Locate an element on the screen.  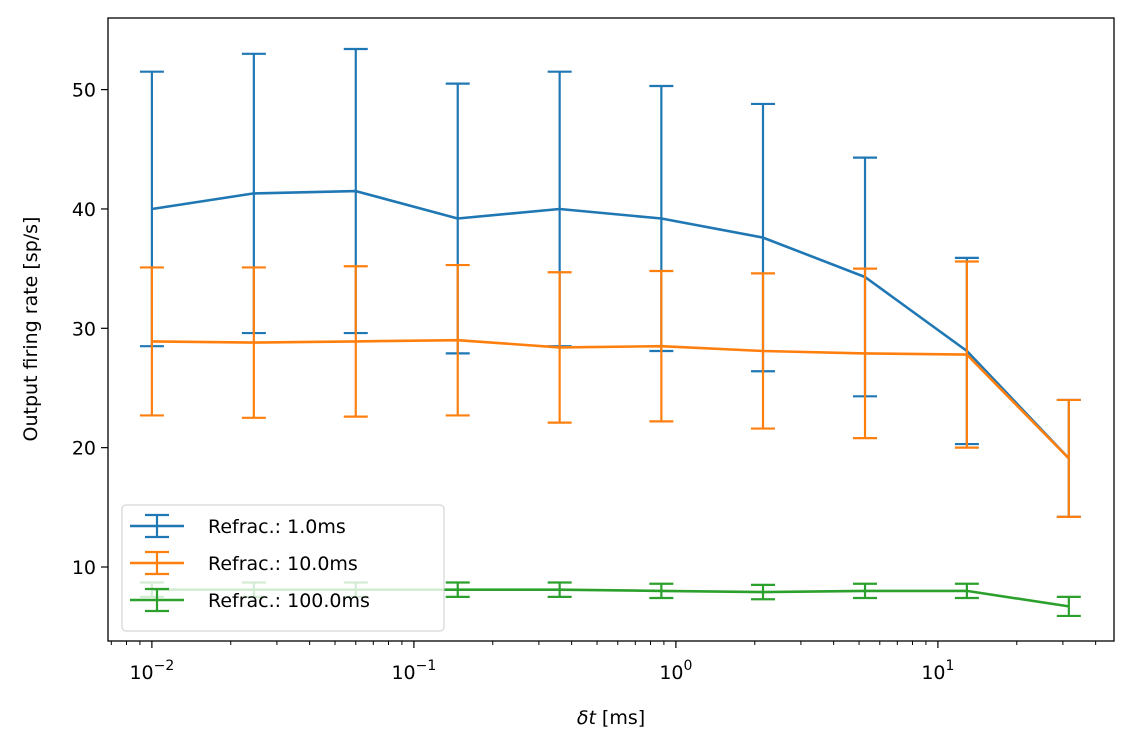
legend-item-1: Refrac.: 1.0ms is located at coordinates (238, 526).